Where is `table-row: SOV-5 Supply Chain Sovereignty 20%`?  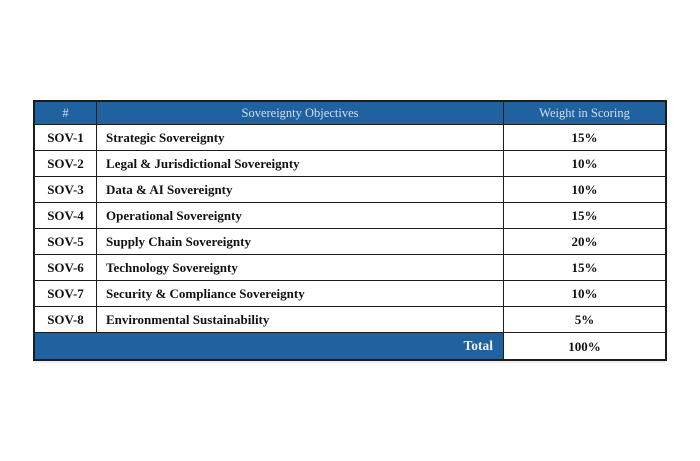
table-row: SOV-5 Supply Chain Sovereignty 20% is located at coordinates (350, 242).